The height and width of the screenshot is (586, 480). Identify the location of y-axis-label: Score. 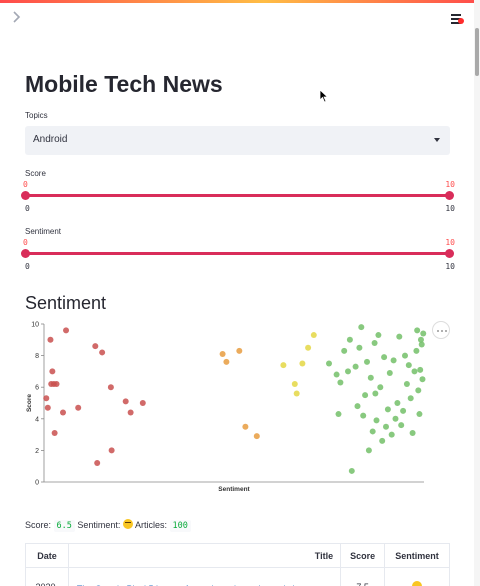
(29, 403).